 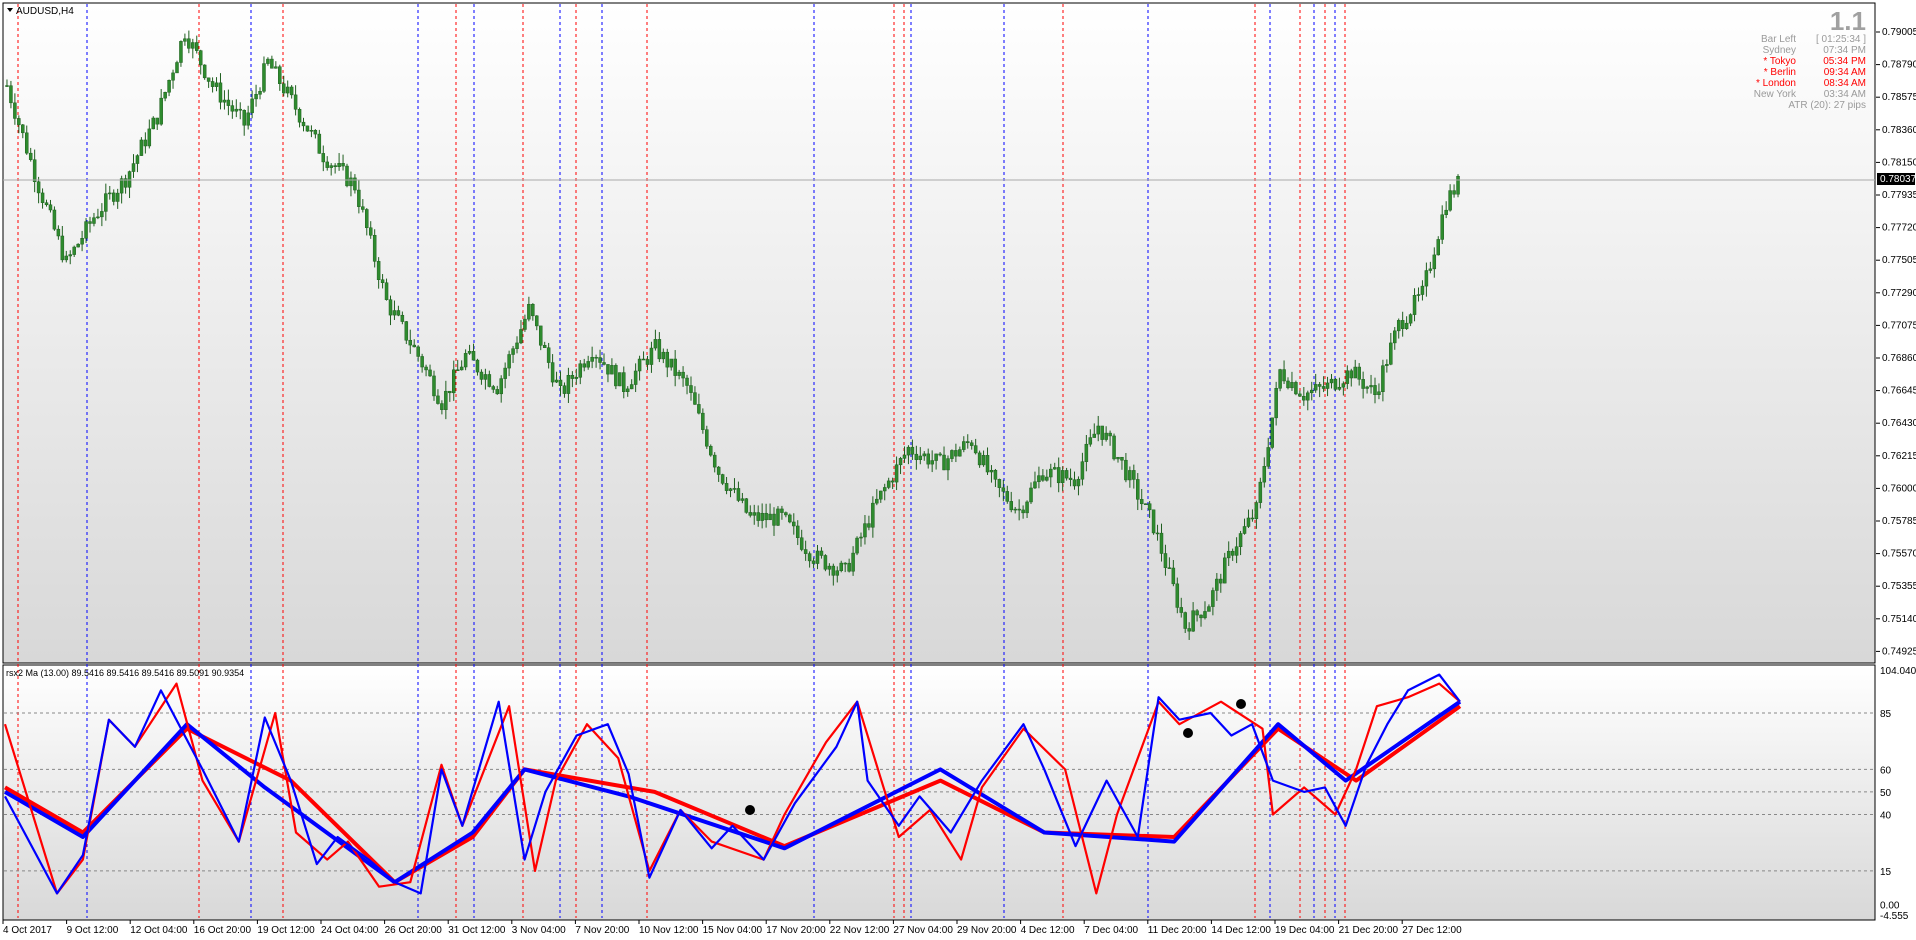 I want to click on time-tick-label: 17 Nov 20:00, so click(x=796, y=930).